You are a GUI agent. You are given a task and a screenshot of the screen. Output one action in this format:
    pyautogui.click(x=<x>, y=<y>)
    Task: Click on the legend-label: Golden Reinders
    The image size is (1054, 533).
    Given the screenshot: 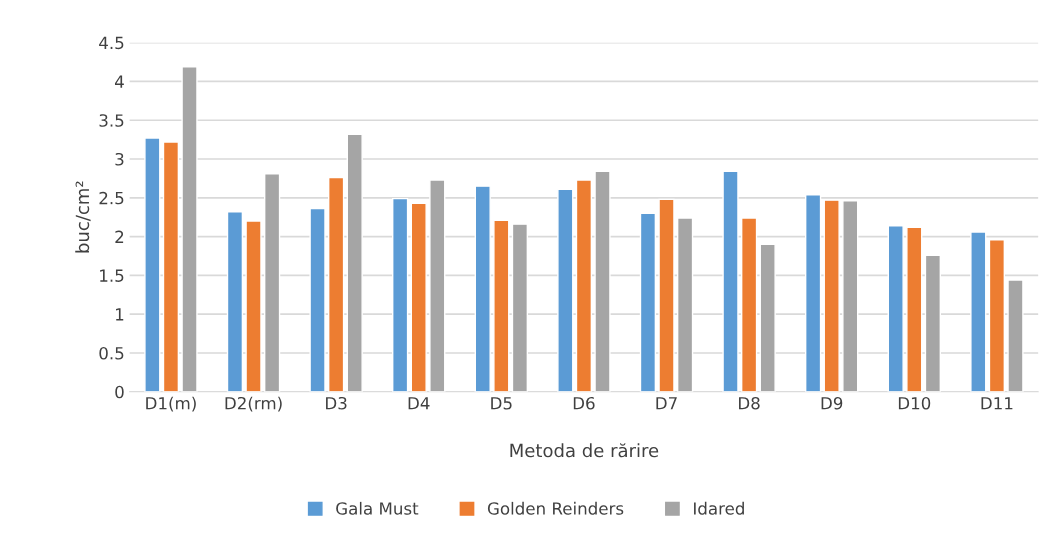 What is the action you would take?
    pyautogui.click(x=555, y=508)
    